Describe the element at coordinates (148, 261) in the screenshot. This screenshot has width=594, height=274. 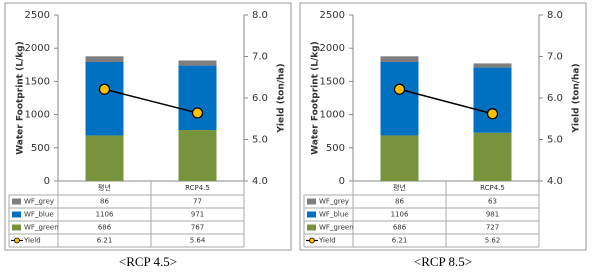
I see `caption: <RCP 4.5>` at that location.